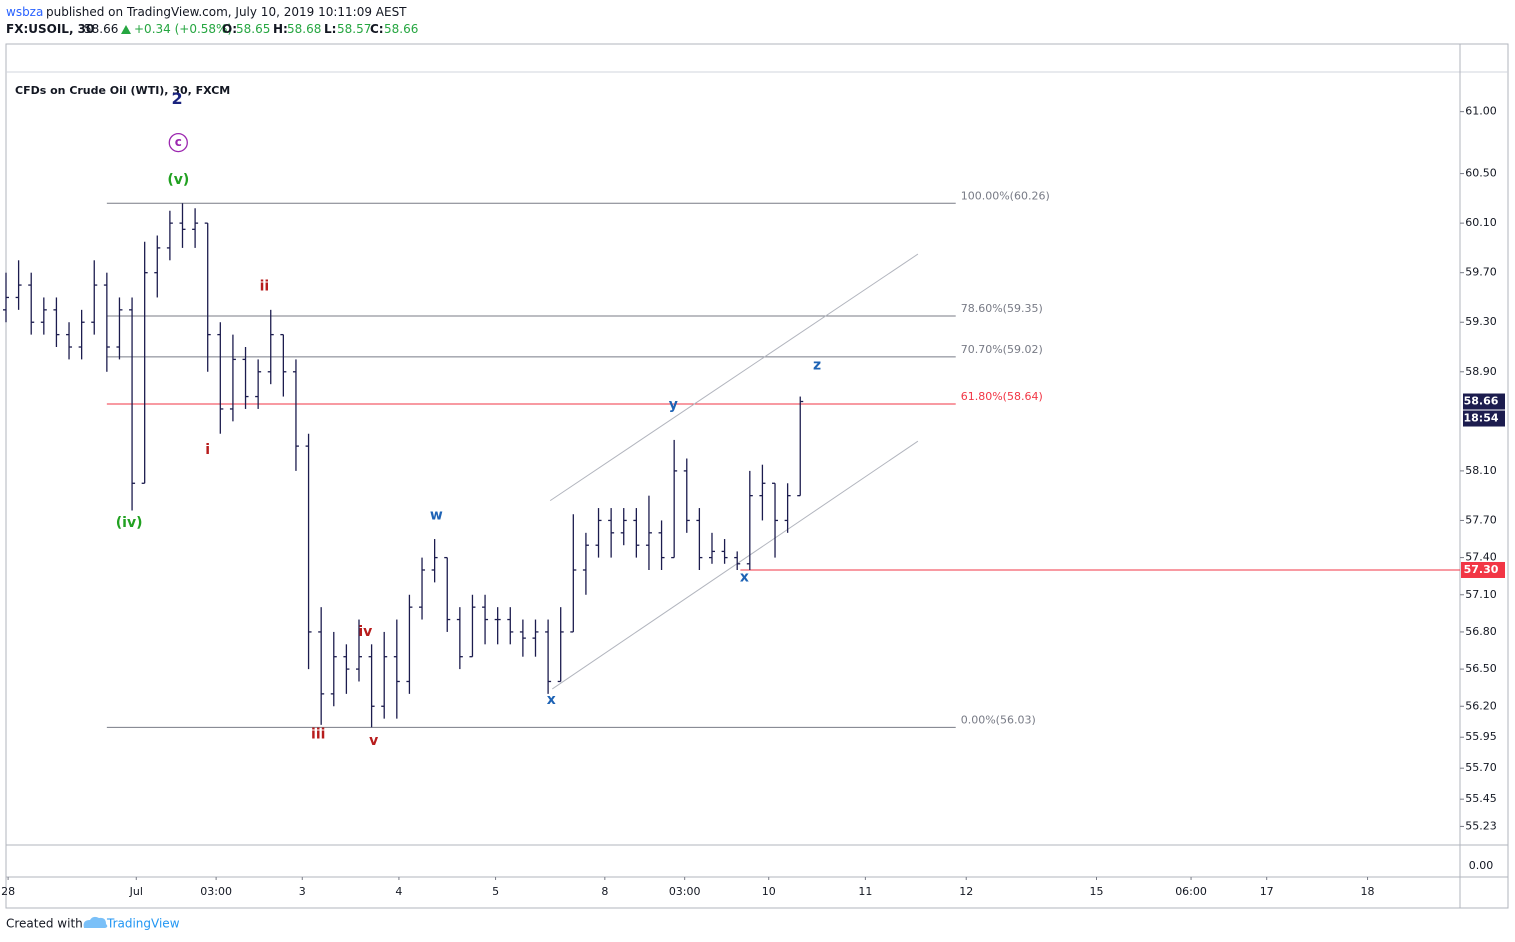 This screenshot has height=942, width=1515. I want to click on ohlc-label: O:, so click(229, 29).